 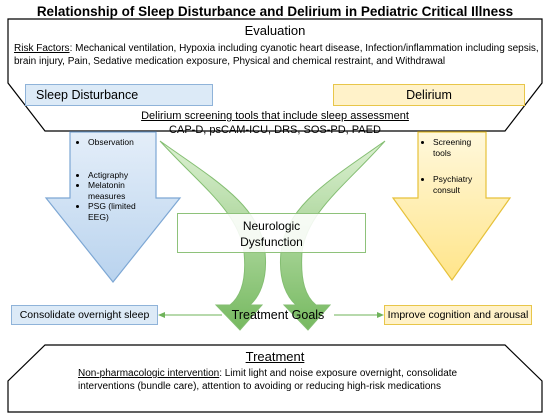 I want to click on delirium-arrow, so click(x=451, y=206).